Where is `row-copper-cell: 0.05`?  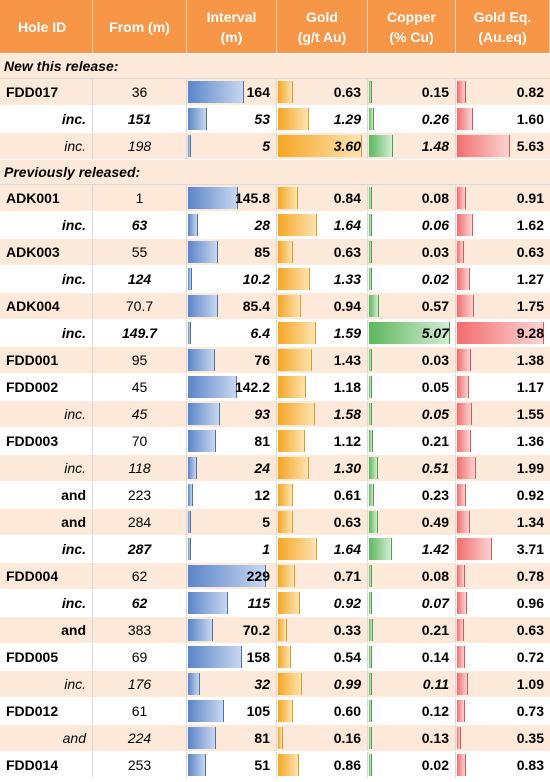
row-copper-cell: 0.05 is located at coordinates (412, 387).